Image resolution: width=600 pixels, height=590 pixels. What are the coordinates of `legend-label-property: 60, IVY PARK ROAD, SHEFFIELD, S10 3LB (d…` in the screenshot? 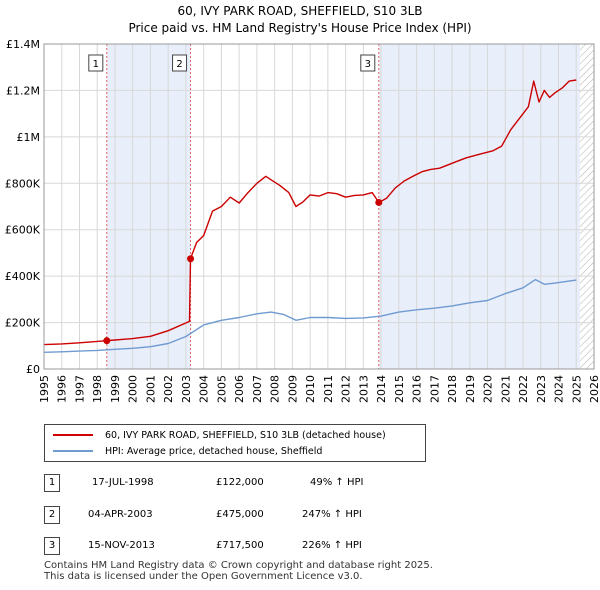 It's located at (245, 435).